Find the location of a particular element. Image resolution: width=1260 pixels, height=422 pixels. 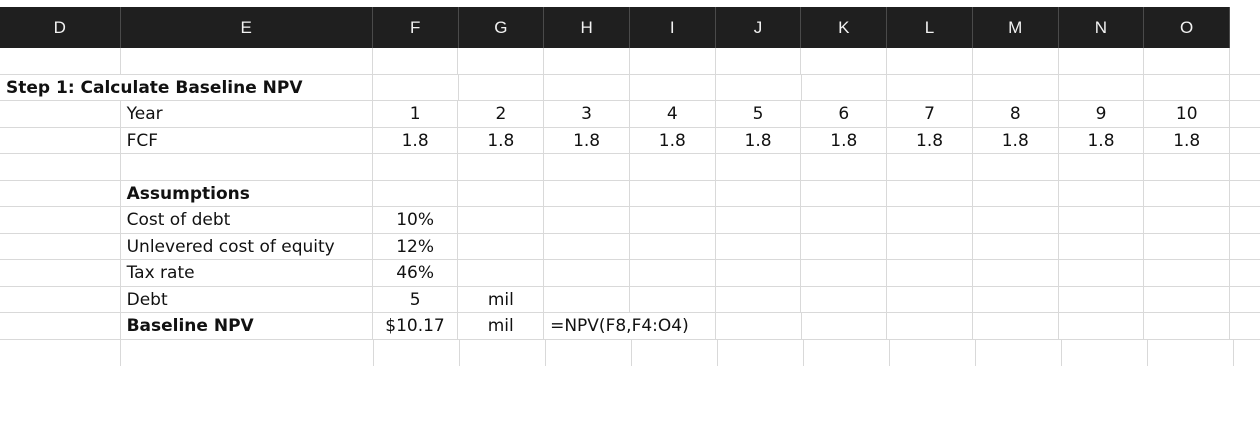

column-header-M: M is located at coordinates (1016, 27).